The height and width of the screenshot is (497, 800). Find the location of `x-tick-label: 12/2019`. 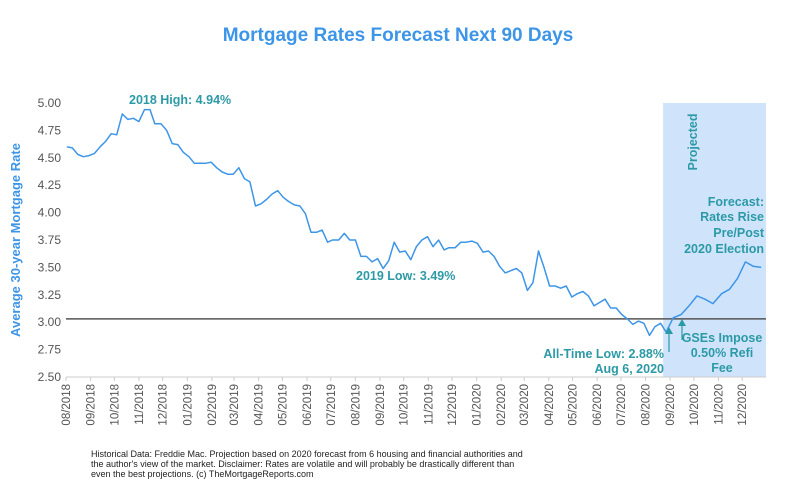

x-tick-label: 12/2019 is located at coordinates (453, 405).